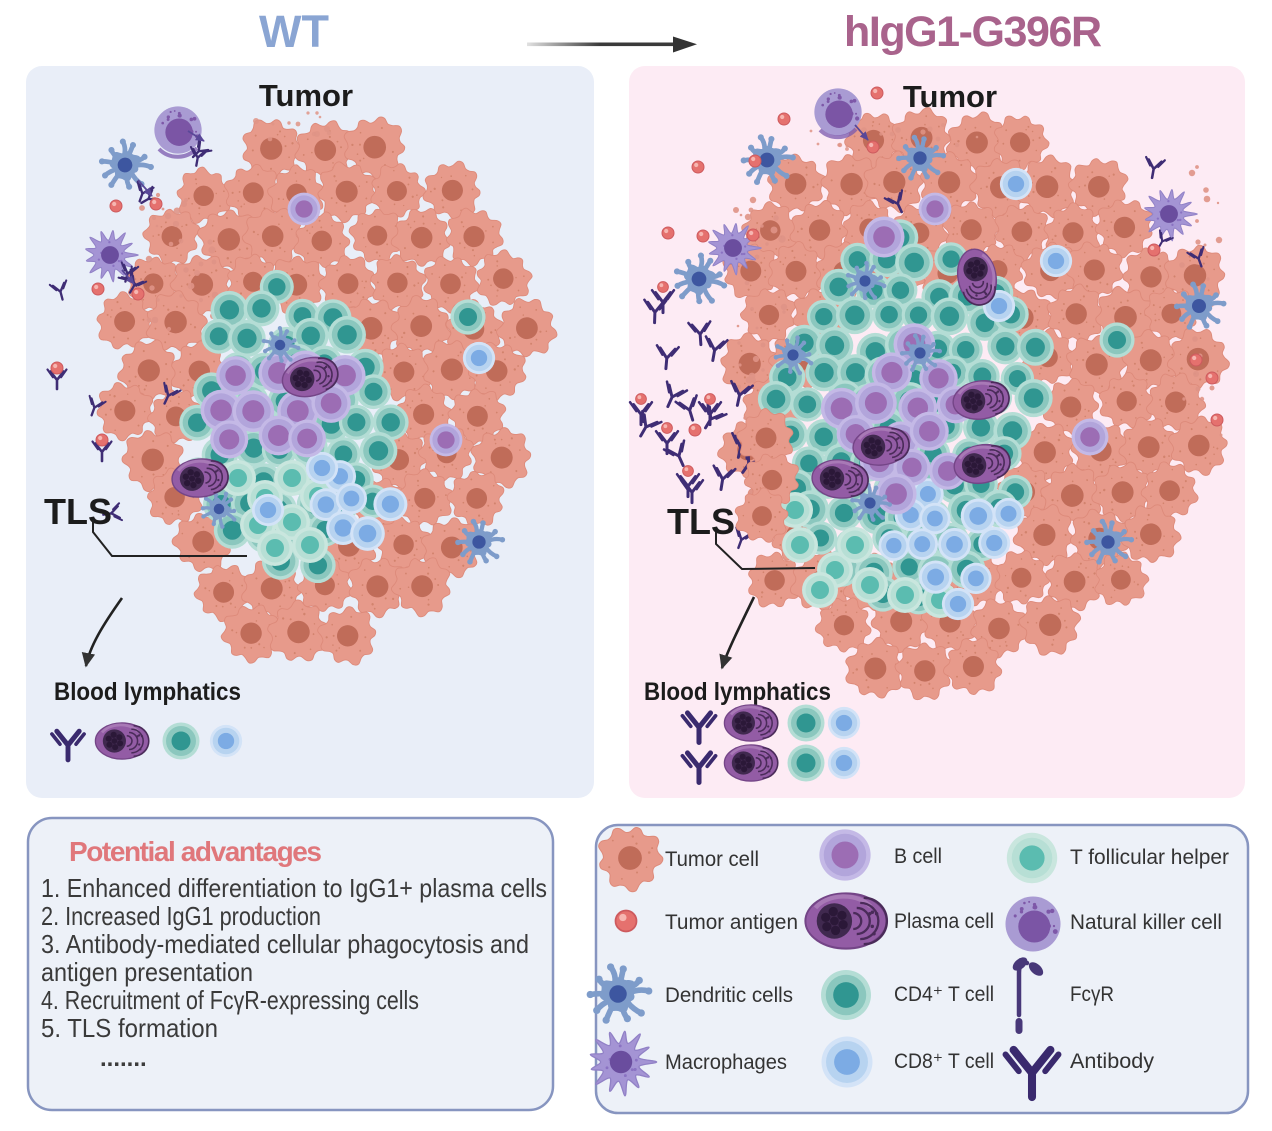 The width and height of the screenshot is (1272, 1131). Describe the element at coordinates (1149, 857) in the screenshot. I see `svg-text: T follicular helper` at that location.